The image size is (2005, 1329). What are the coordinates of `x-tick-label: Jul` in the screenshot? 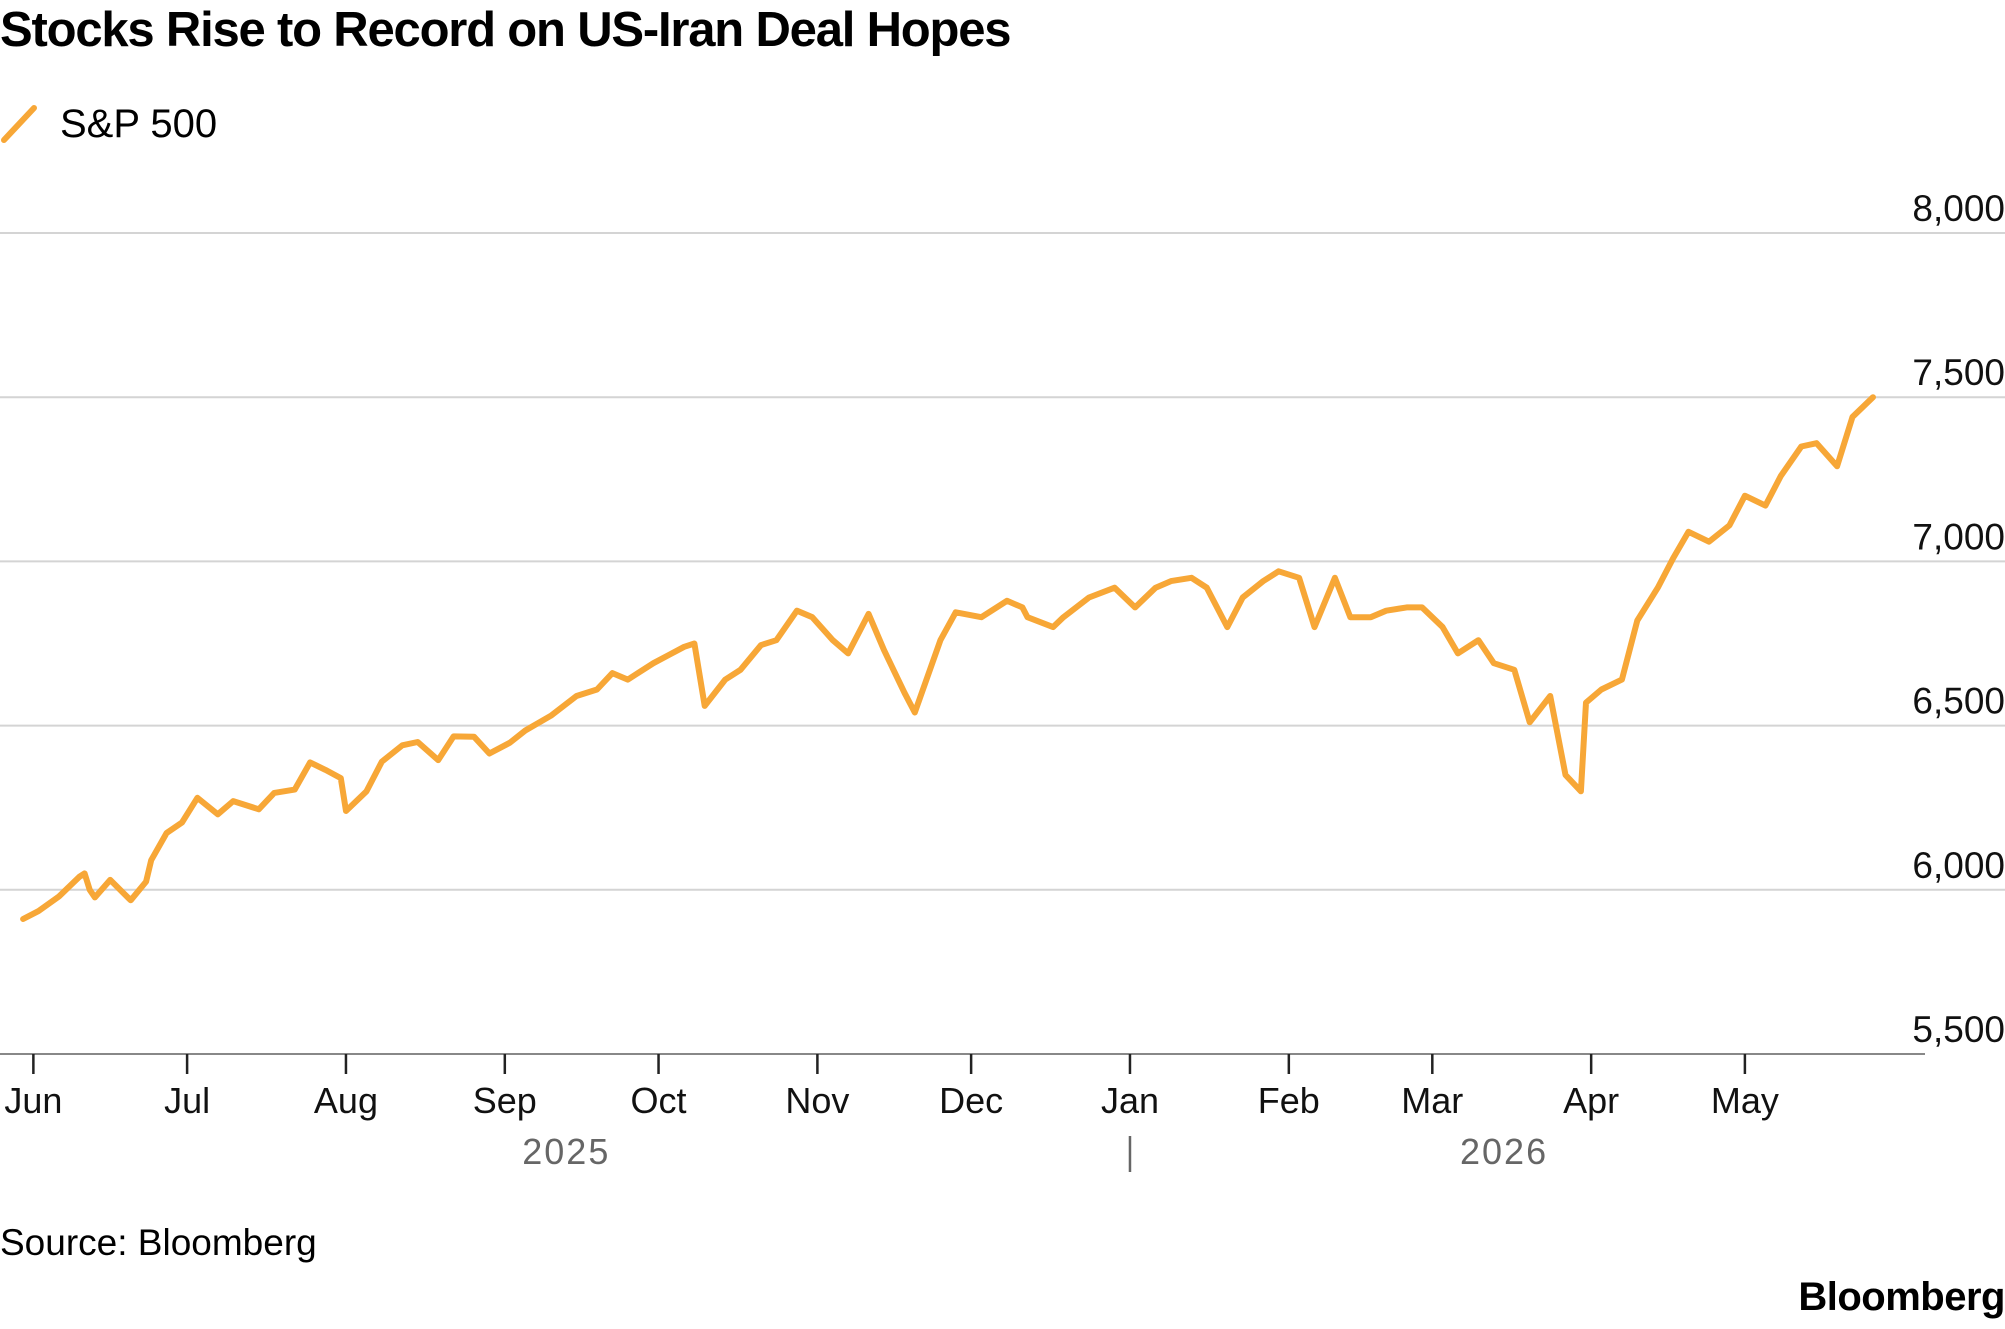 It's located at (187, 1100).